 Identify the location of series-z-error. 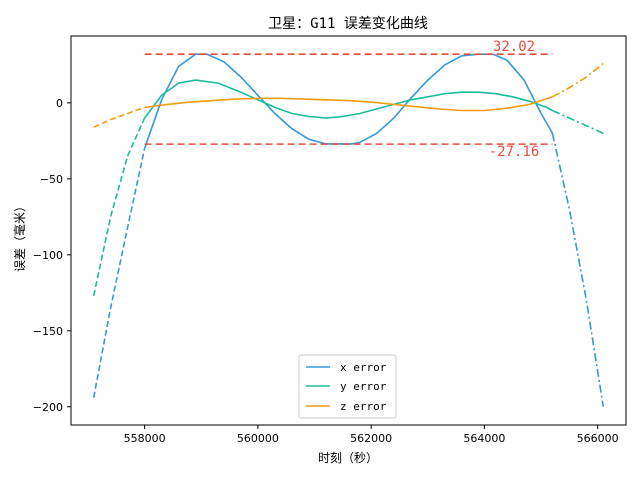
(348, 95).